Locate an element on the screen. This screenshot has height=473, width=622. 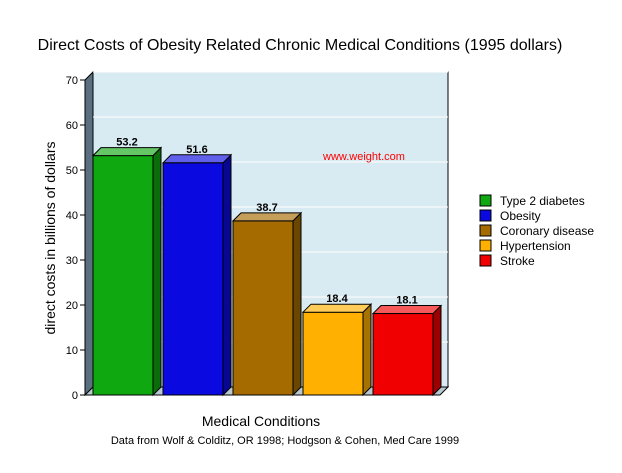
legend-label: Type 2 diabetes is located at coordinates (542, 201).